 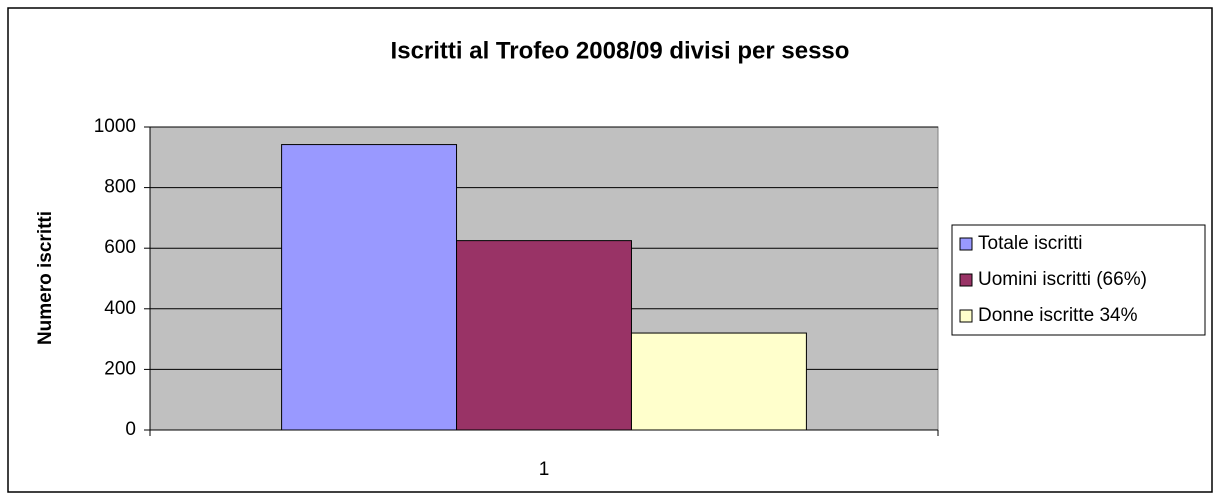 I want to click on y-tick-label: 0, so click(x=130, y=429).